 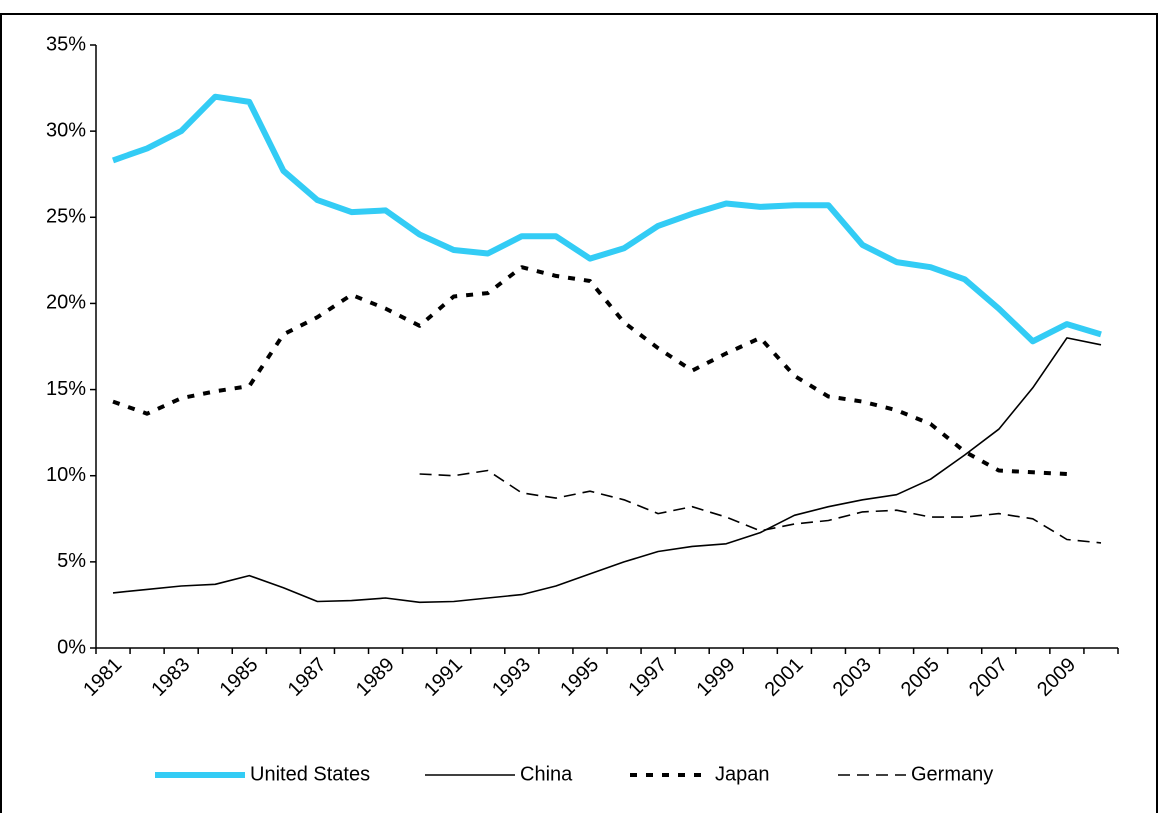 What do you see at coordinates (784, 677) in the screenshot?
I see `x-tick-label: 2001` at bounding box center [784, 677].